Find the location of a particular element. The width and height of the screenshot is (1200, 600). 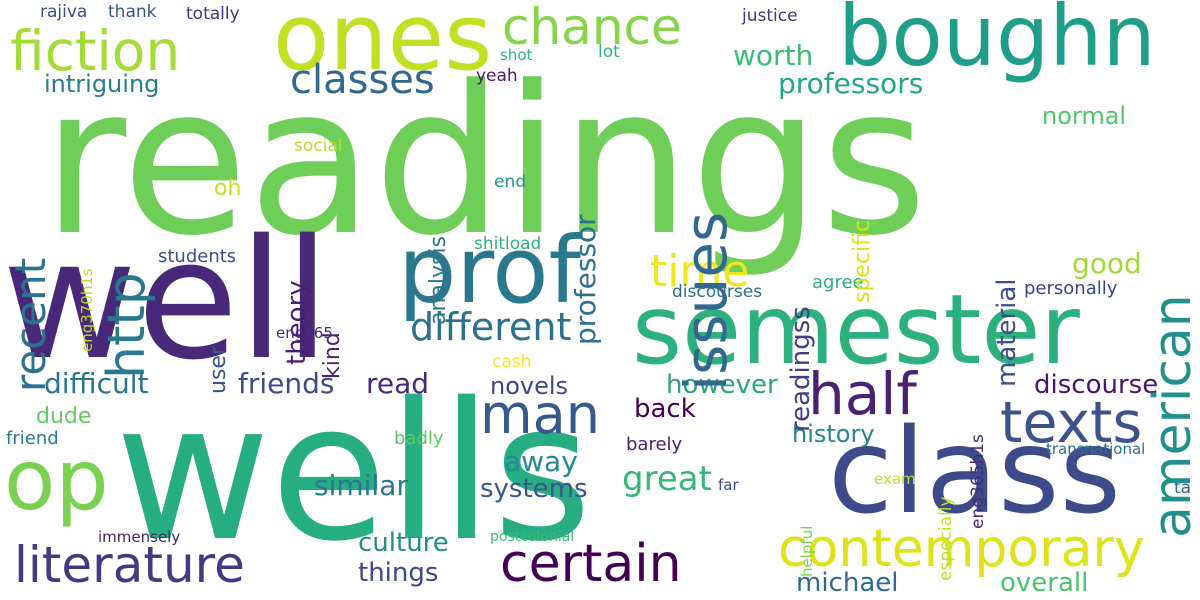

word-rajiva: rajiva is located at coordinates (64, 12).